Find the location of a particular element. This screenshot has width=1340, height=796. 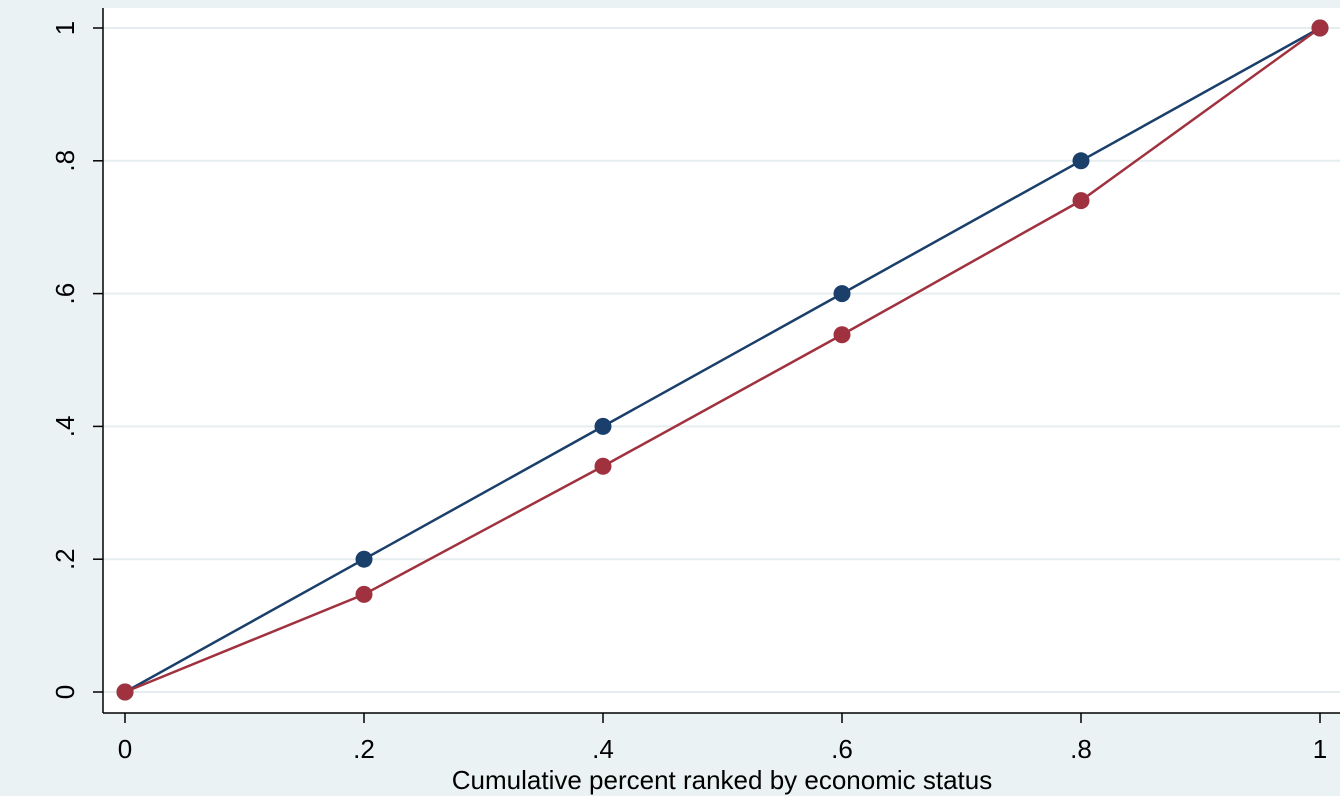

x-tick-label: 0 is located at coordinates (125, 749).